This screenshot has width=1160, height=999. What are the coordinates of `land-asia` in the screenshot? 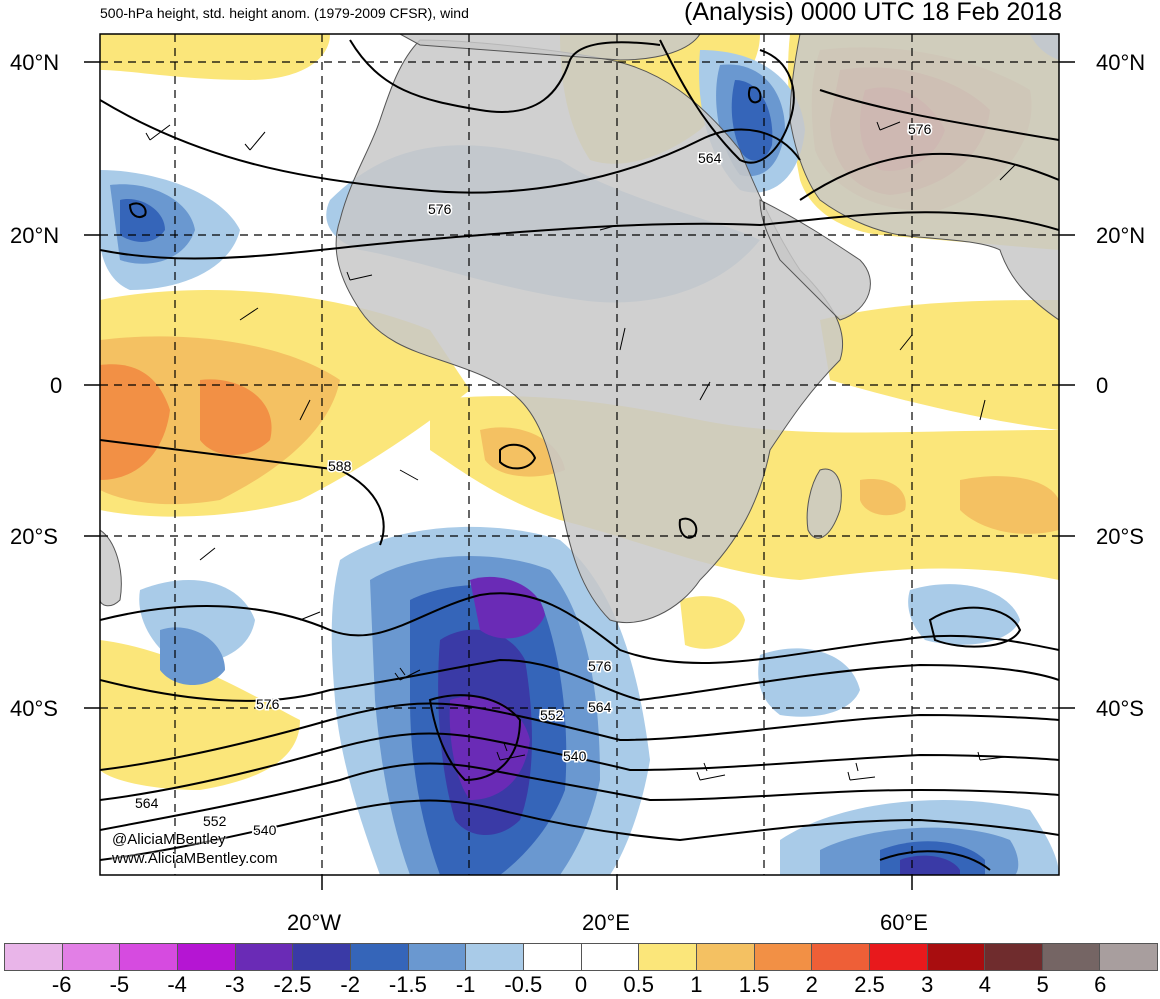 It's located at (924, 177).